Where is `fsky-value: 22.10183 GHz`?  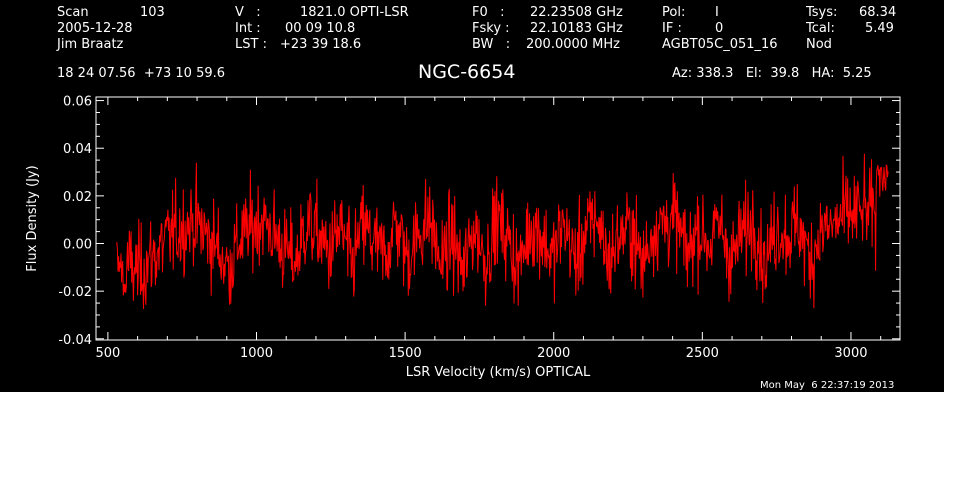 fsky-value: 22.10183 GHz is located at coordinates (576, 28).